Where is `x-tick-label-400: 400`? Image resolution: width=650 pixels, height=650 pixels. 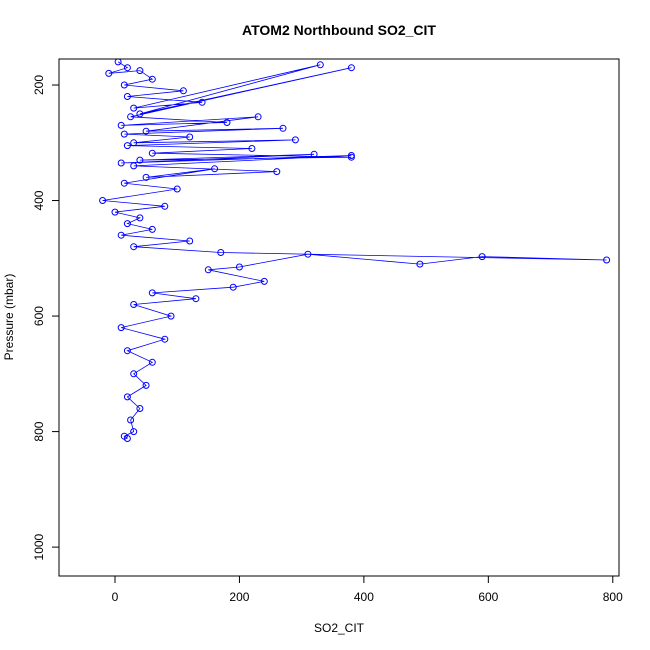 x-tick-label-400: 400 is located at coordinates (364, 597).